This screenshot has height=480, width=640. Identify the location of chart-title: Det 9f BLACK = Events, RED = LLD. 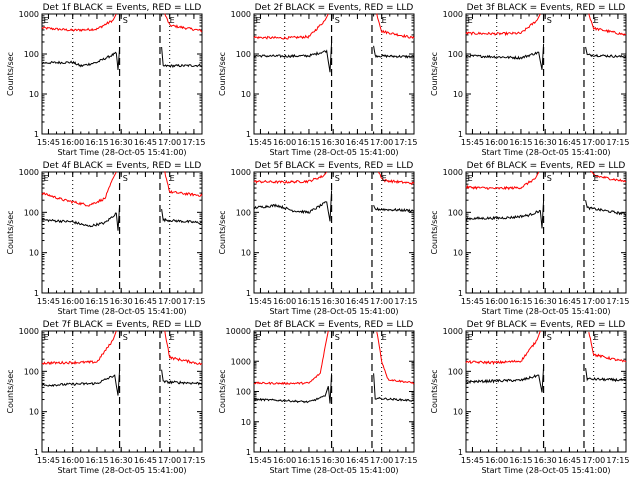
(546, 325).